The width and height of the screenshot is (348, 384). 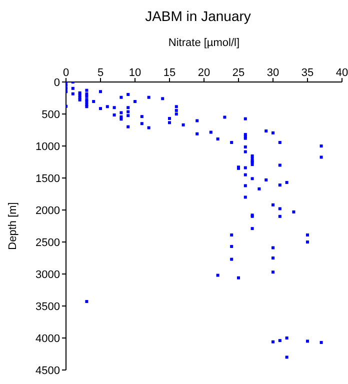 What do you see at coordinates (48, 338) in the screenshot?
I see `y-tick-label: 4000` at bounding box center [48, 338].